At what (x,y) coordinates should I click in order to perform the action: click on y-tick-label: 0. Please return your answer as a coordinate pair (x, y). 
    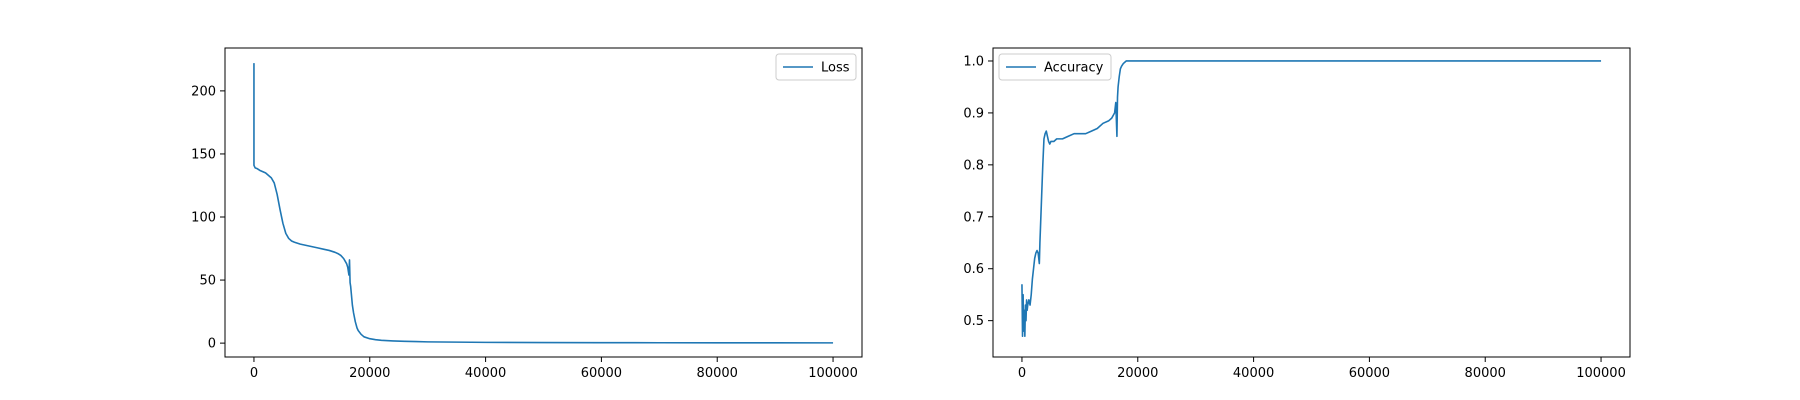
    Looking at the image, I should click on (212, 344).